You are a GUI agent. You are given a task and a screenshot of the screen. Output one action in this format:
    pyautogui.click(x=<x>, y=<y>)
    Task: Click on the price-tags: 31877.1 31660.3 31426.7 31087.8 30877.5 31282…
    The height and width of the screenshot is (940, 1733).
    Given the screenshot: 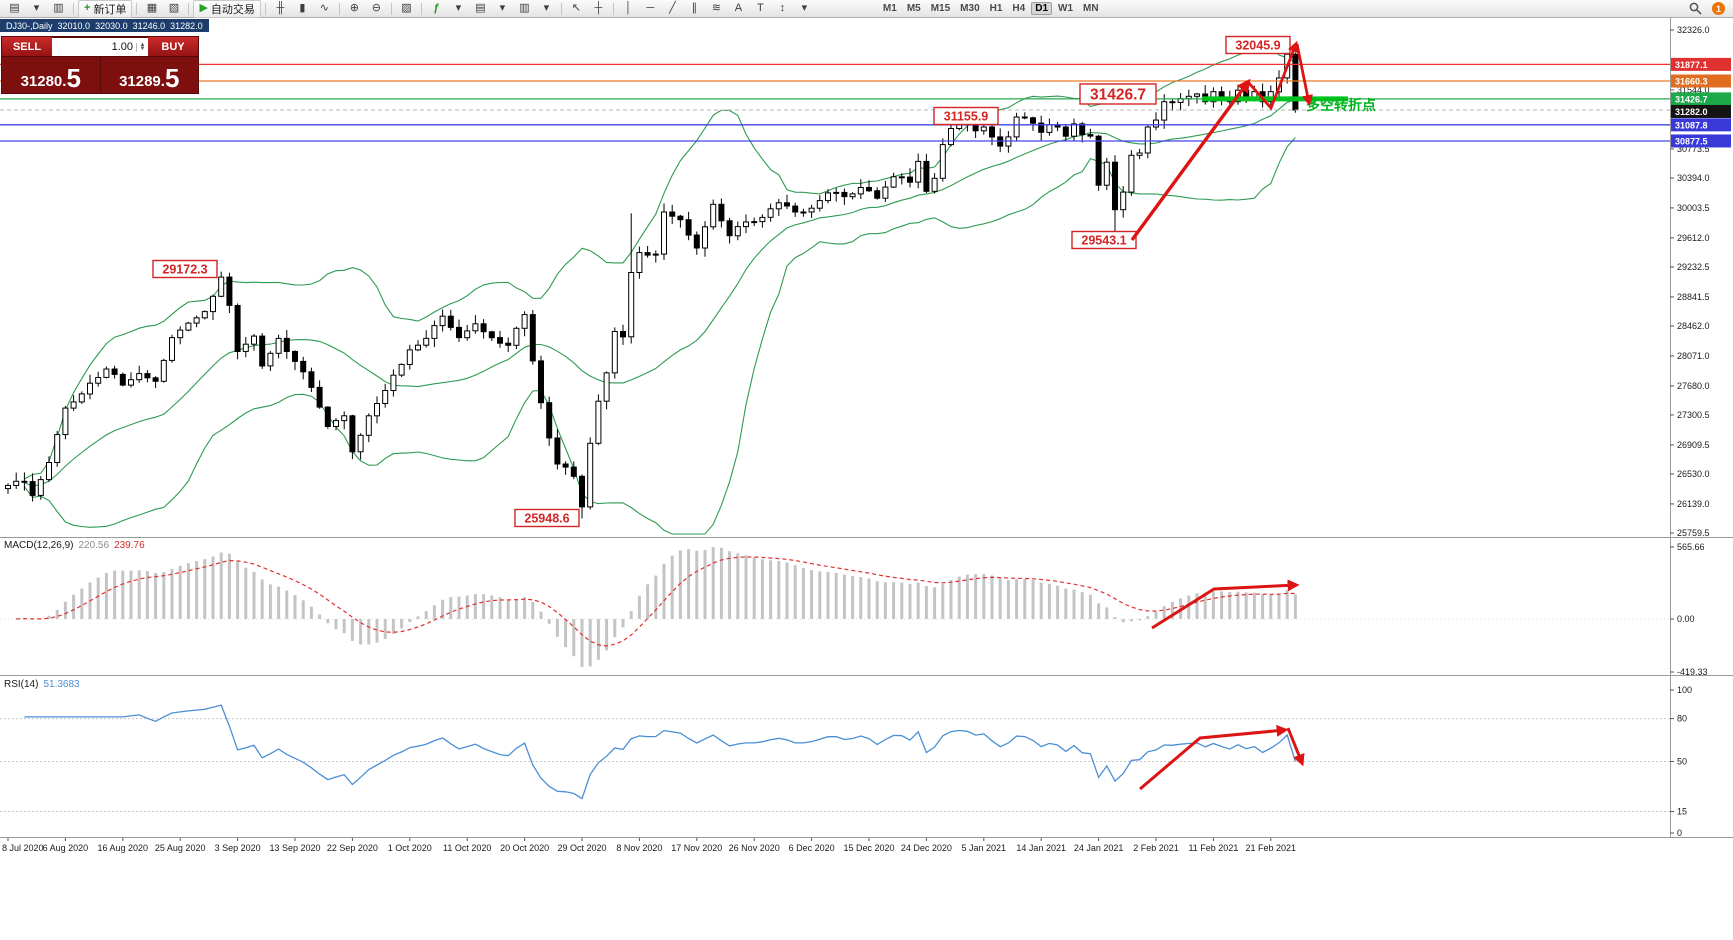 What is the action you would take?
    pyautogui.click(x=1701, y=102)
    